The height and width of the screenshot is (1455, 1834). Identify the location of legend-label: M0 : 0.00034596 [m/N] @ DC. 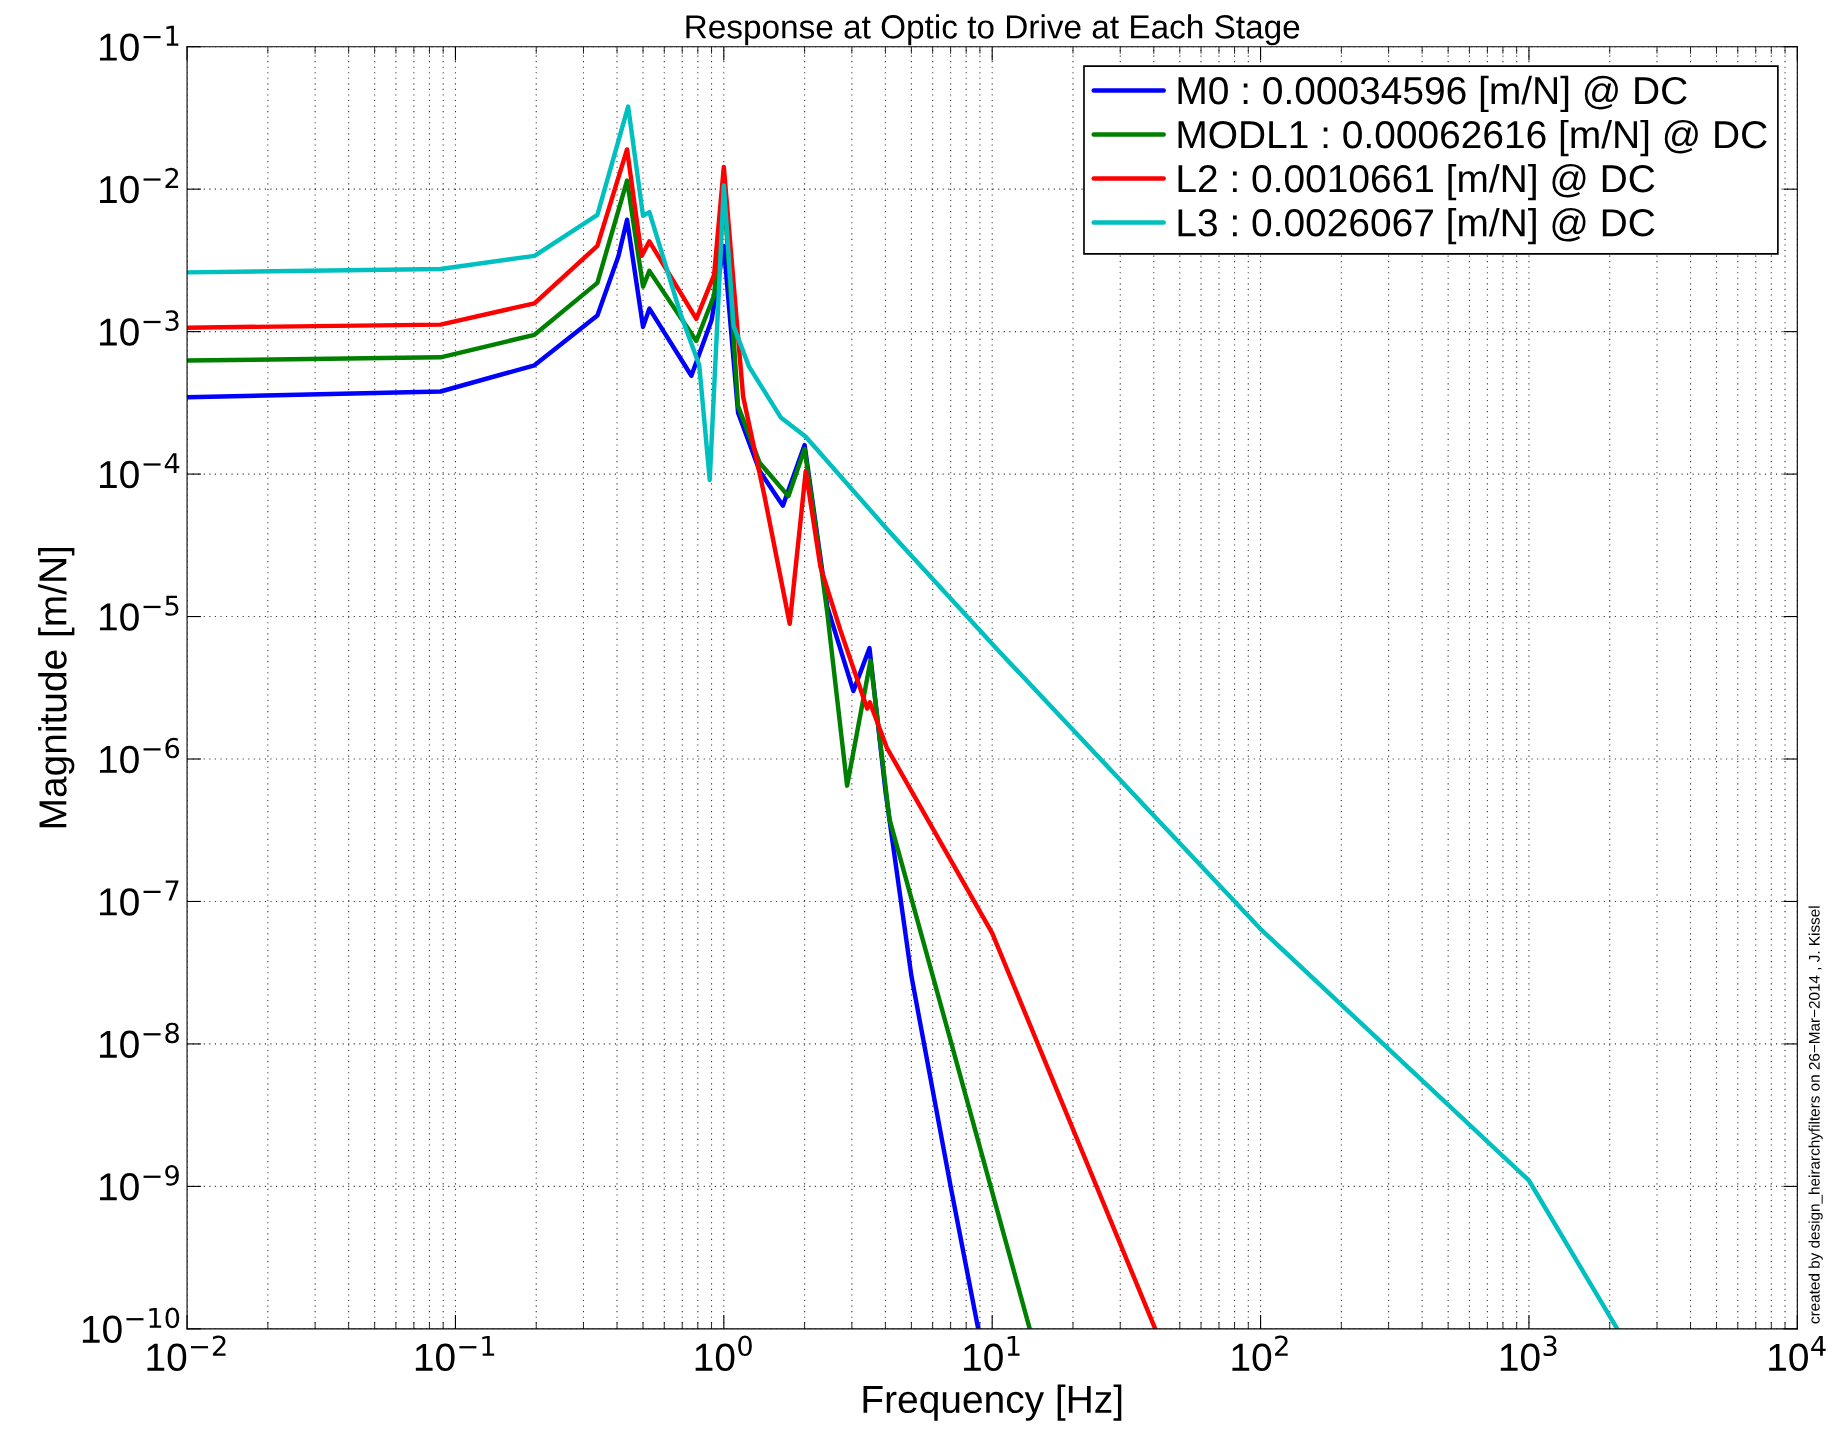
(1432, 94).